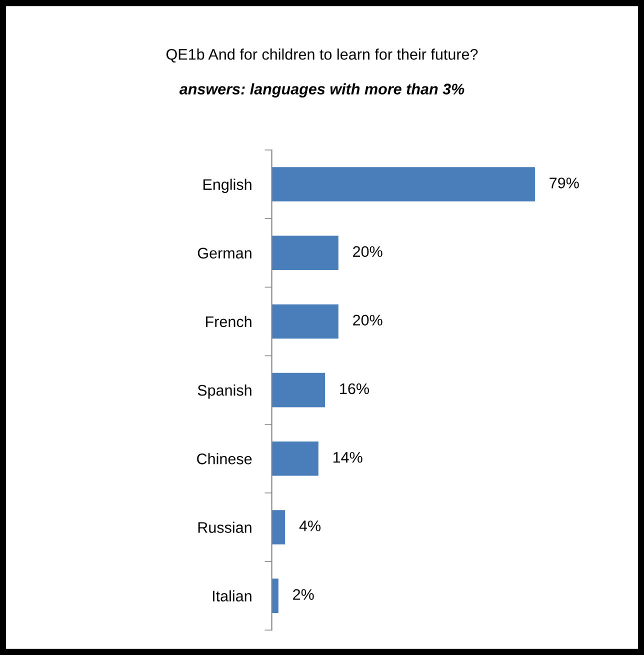  I want to click on data-label: 2%, so click(303, 594).